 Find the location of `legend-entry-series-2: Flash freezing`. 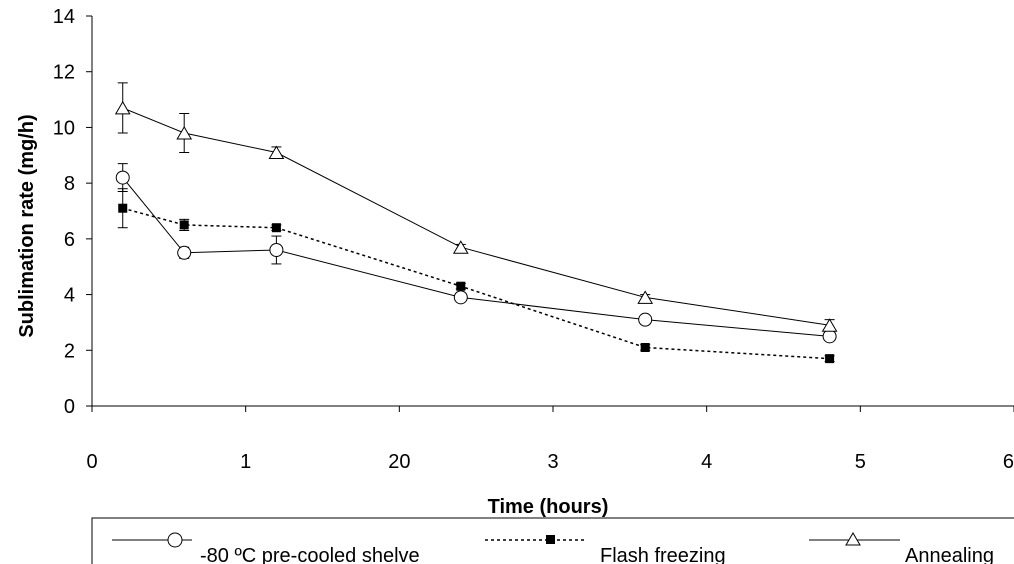

legend-entry-series-2: Flash freezing is located at coordinates (605, 549).